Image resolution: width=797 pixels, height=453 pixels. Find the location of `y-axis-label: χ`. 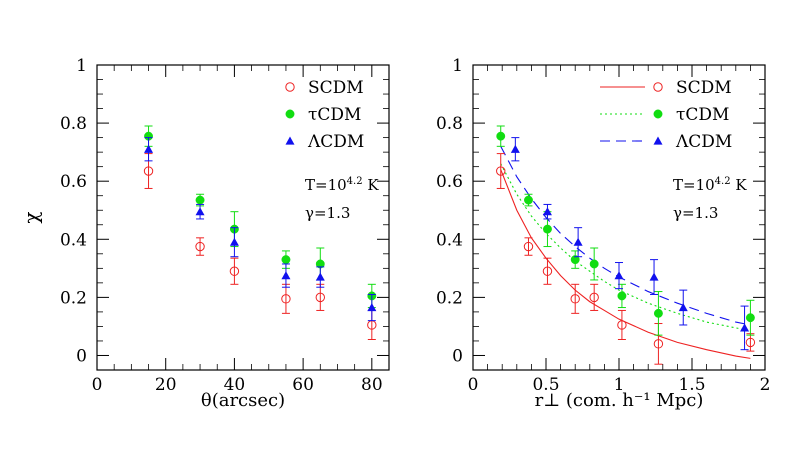

y-axis-label: χ is located at coordinates (31, 217).